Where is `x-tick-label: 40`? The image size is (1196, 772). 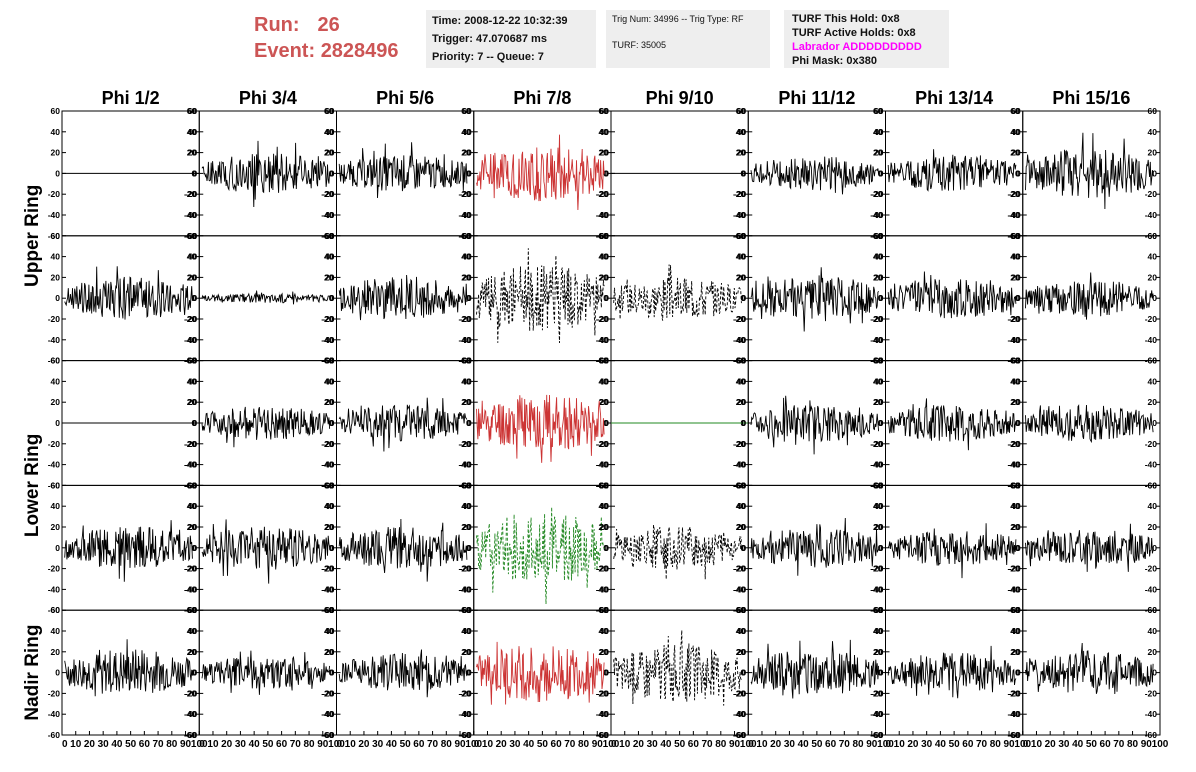
x-tick-label: 40 is located at coordinates (529, 744).